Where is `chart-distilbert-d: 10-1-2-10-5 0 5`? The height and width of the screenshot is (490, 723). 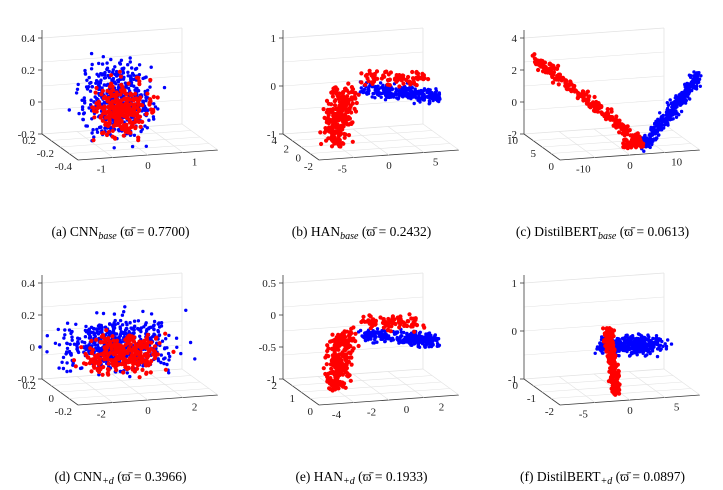
chart-distilbert-d: 10-1-2-10-5 0 5 is located at coordinates (604, 346).